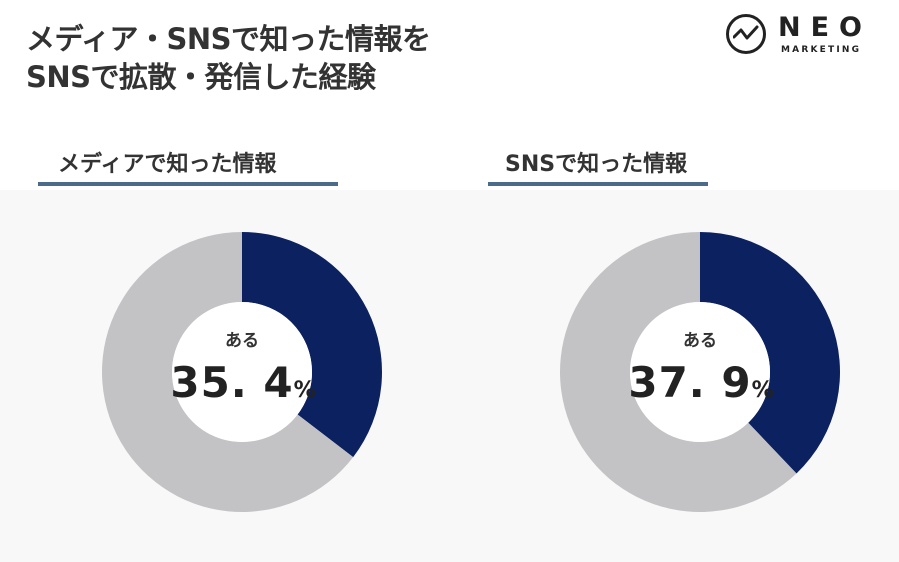 Image resolution: width=899 pixels, height=562 pixels. I want to click on center-value: 35. 4%, so click(243, 382).